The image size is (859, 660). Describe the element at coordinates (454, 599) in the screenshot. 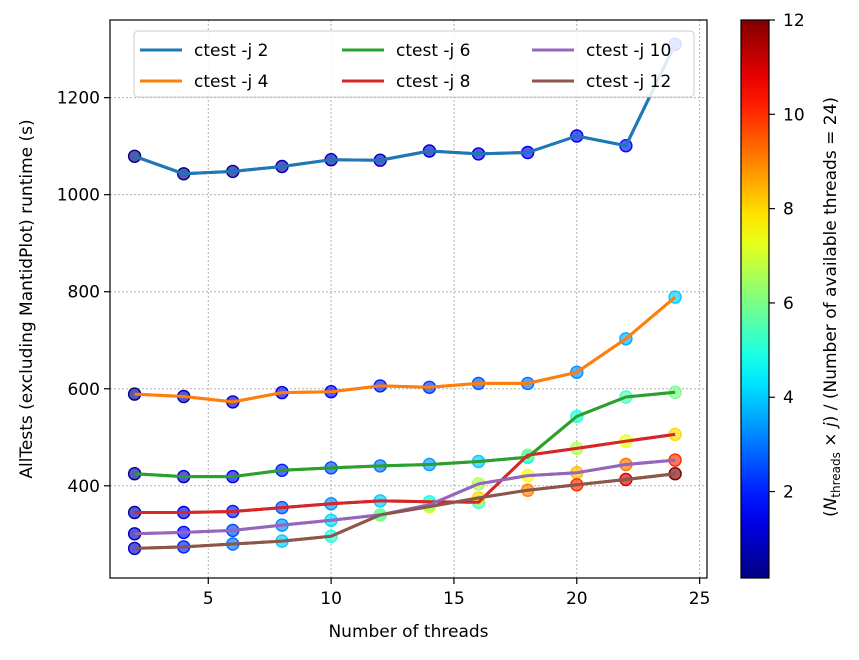

I see `x-tick-label: 15` at that location.